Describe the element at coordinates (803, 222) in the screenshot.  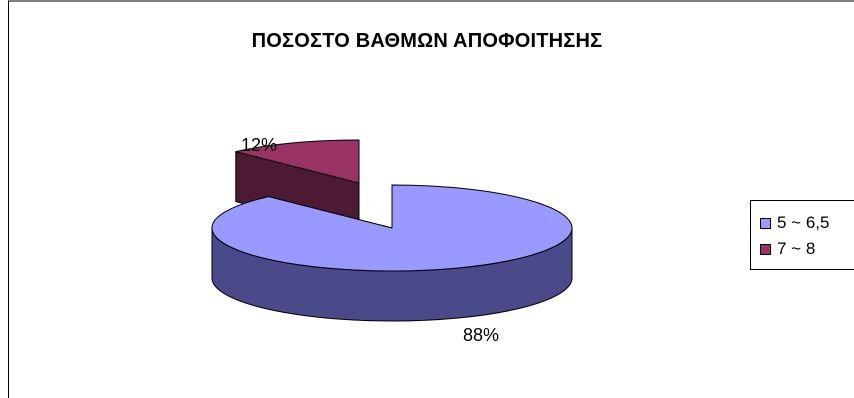
I see `legend-label: 5 ~ 6,5` at that location.